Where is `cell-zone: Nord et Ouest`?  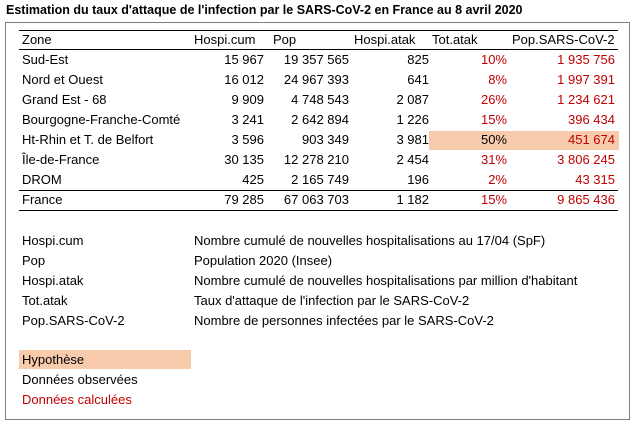
cell-zone: Nord et Ouest is located at coordinates (62, 79).